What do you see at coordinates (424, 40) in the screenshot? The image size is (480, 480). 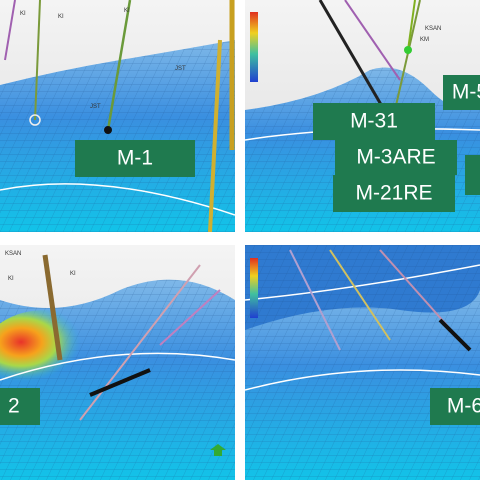 I see `annotation: KM` at bounding box center [424, 40].